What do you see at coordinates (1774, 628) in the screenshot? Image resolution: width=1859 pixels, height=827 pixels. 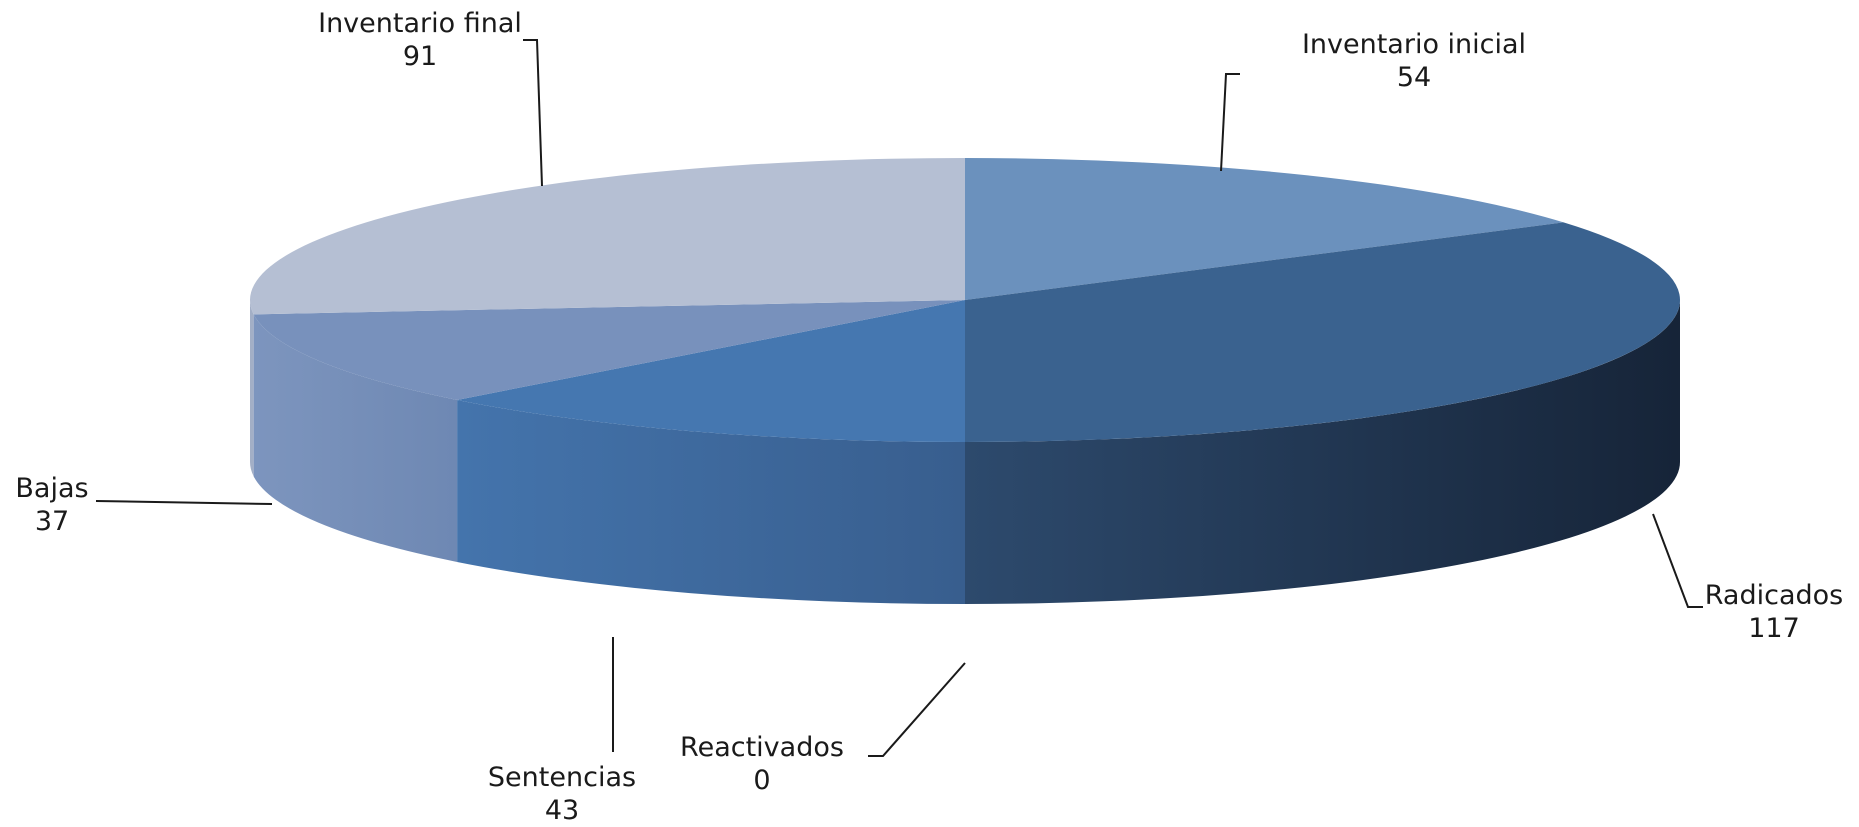 I see `data-label-value: 117` at bounding box center [1774, 628].